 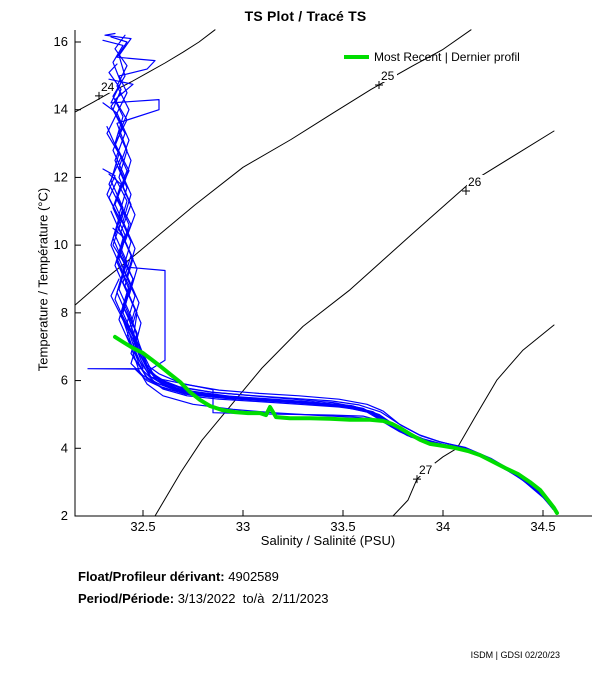 I want to click on issuer-stamp: ISDM | GDSI 02/20/23, so click(x=515, y=655).